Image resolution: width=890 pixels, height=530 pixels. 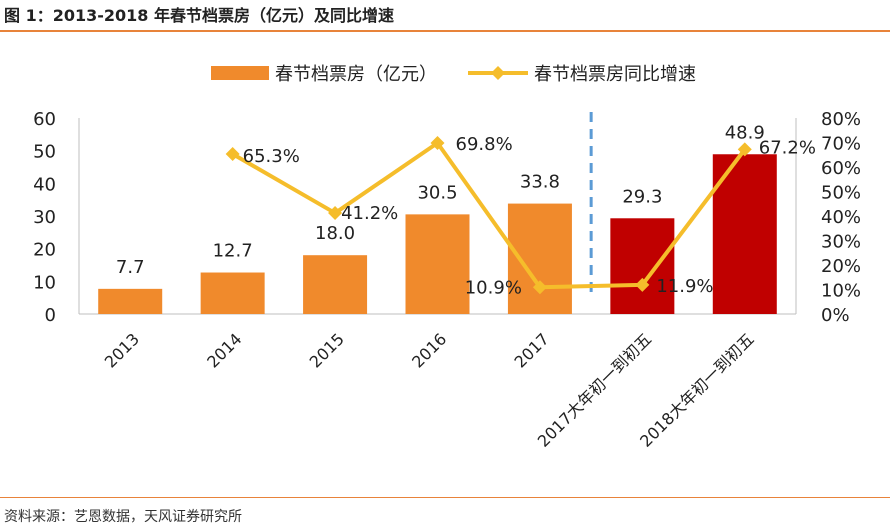 What do you see at coordinates (642, 196) in the screenshot?
I see `bar-value-label: 29.3` at bounding box center [642, 196].